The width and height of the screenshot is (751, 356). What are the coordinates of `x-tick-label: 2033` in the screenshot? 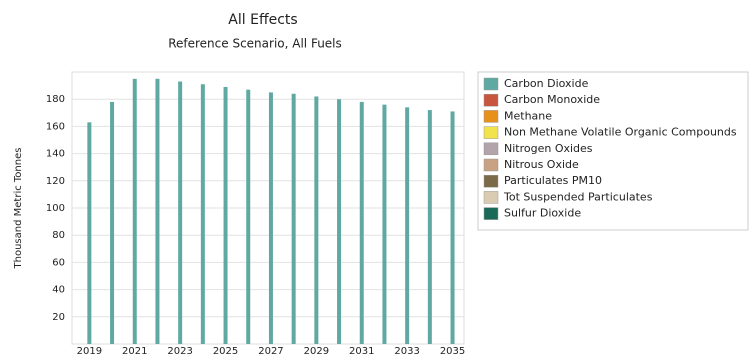 It's located at (406, 351).